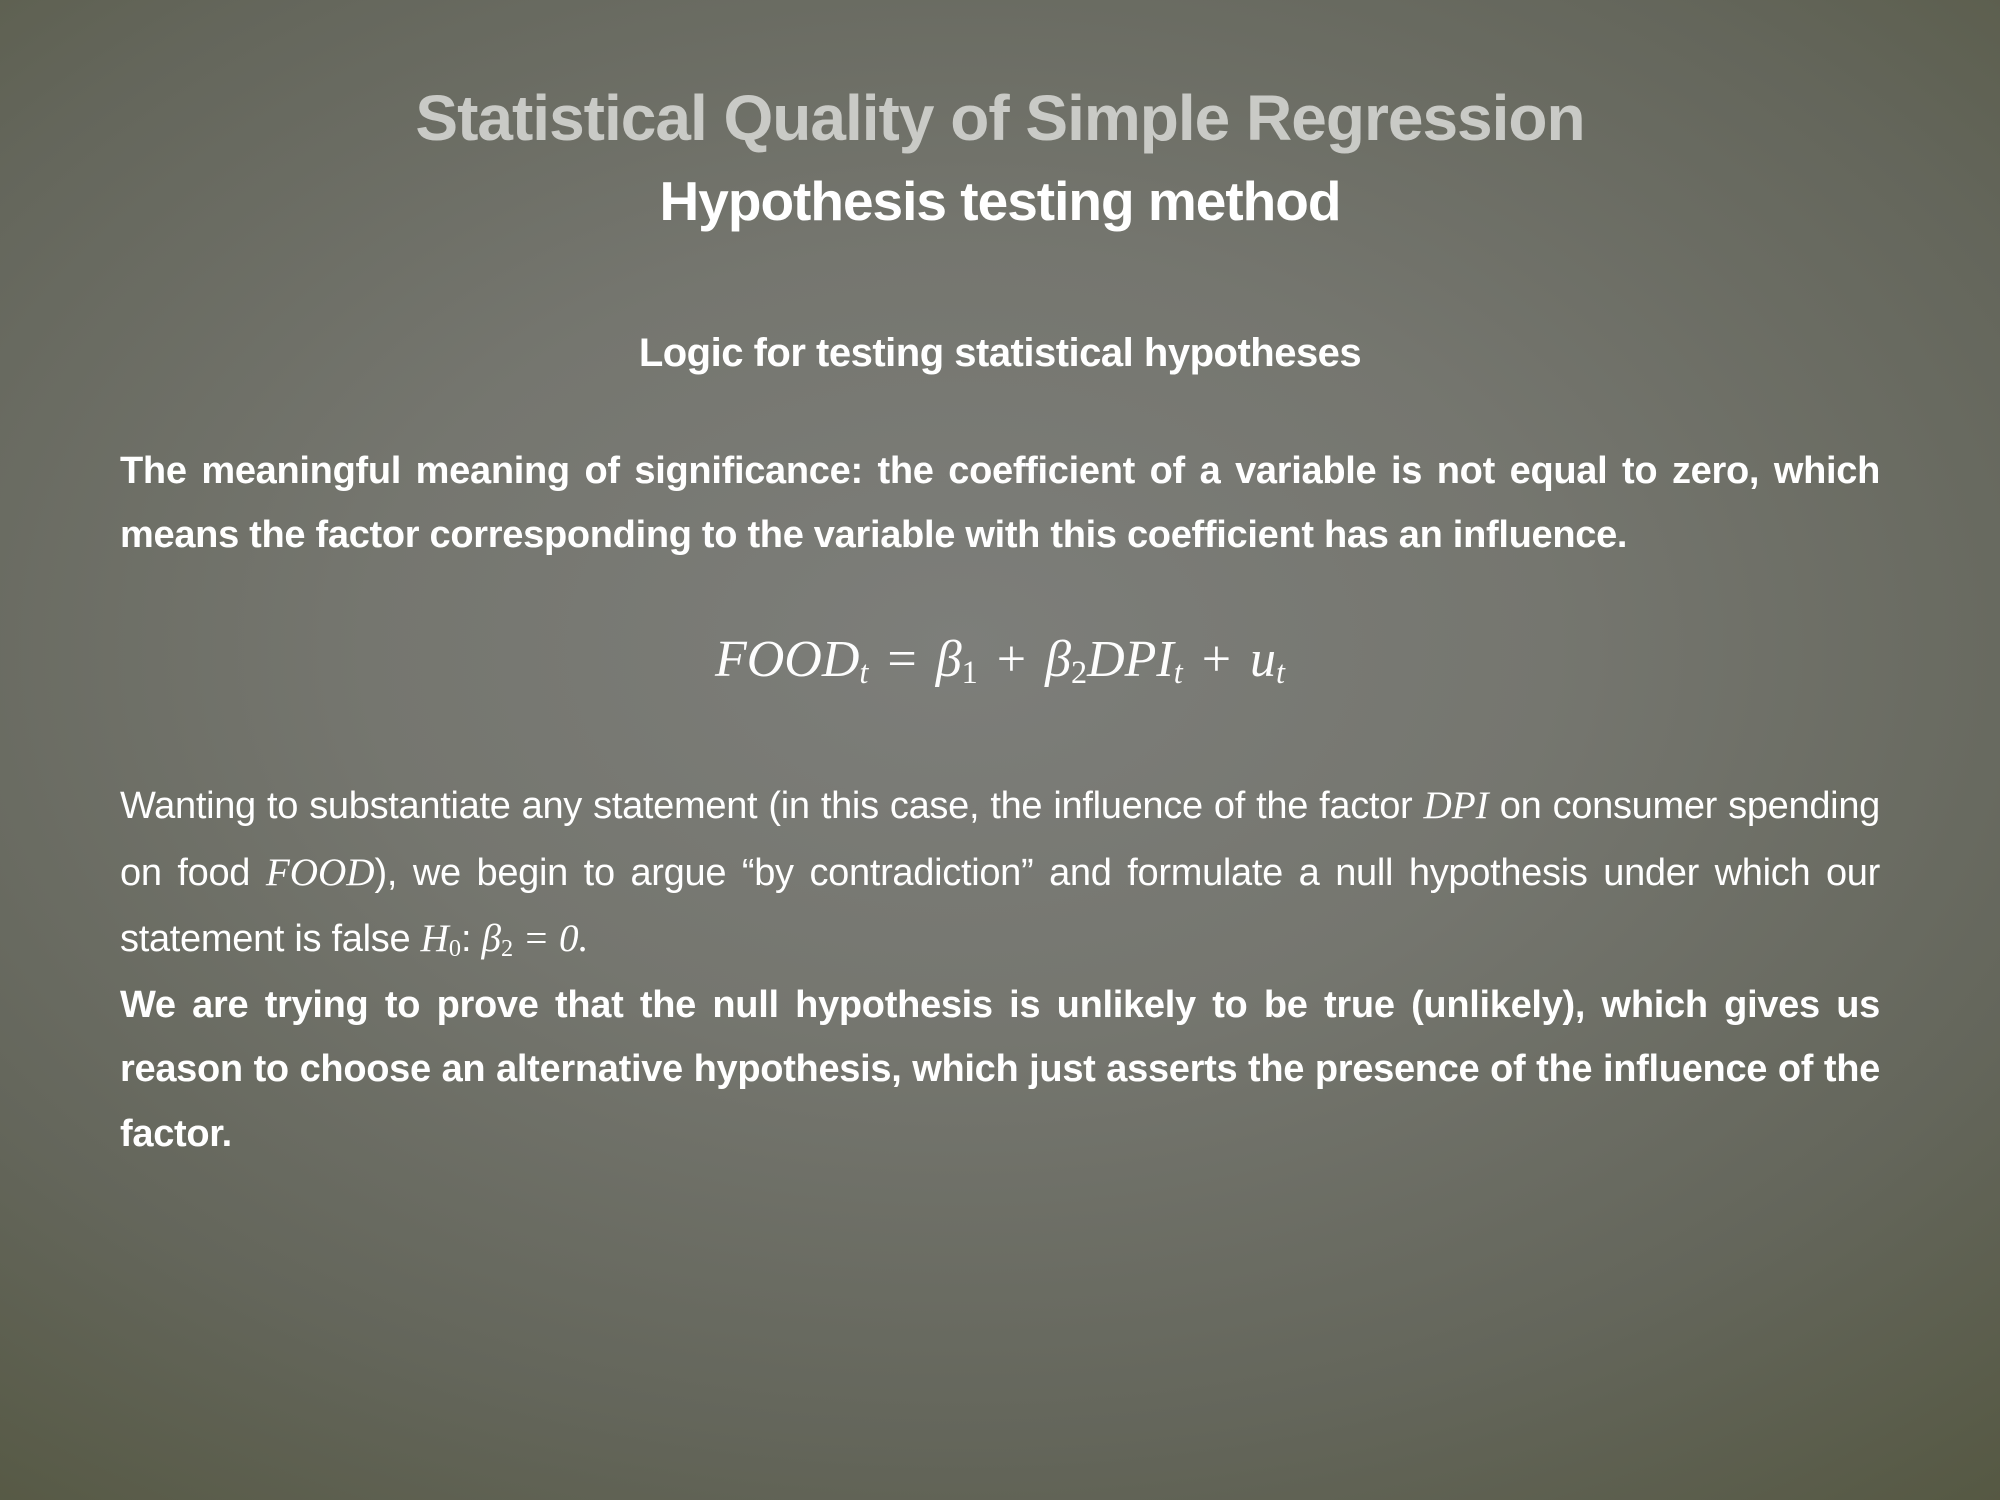 This screenshot has width=2000, height=1500. Describe the element at coordinates (1216, 660) in the screenshot. I see `equation-plus-sign-2: +` at that location.